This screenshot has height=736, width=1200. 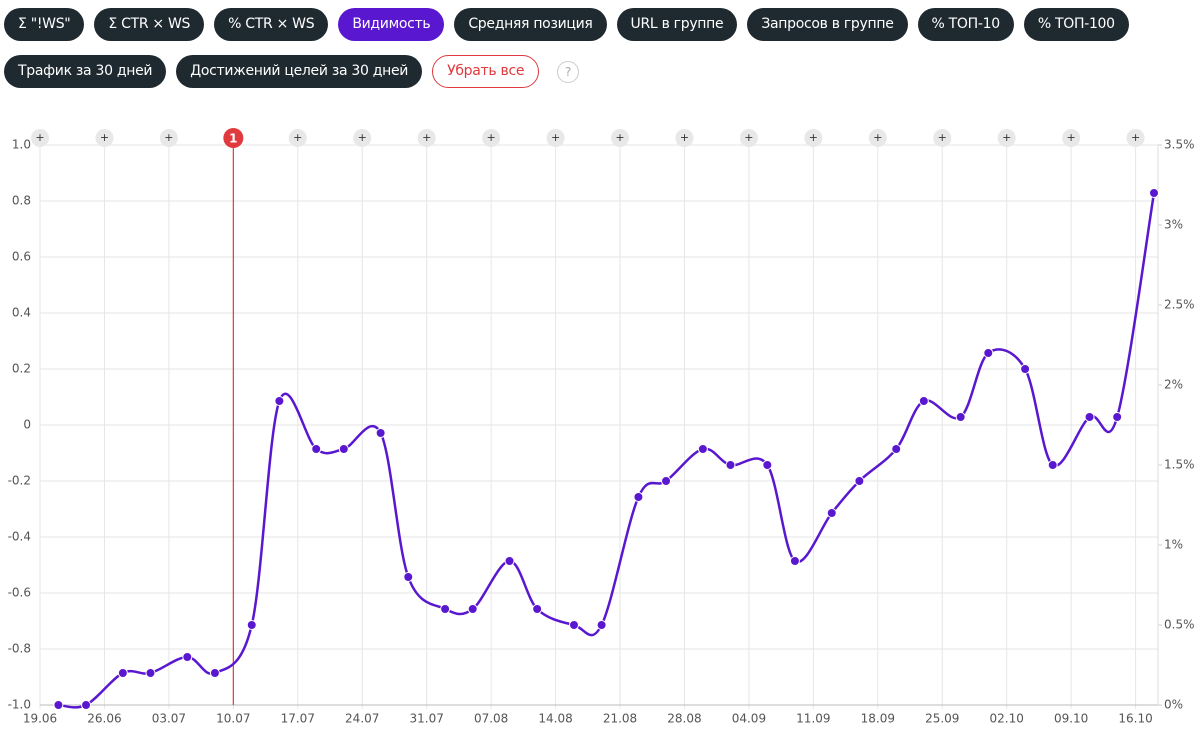 I want to click on metric-button: Достижений целей за 30 дней, so click(x=299, y=71).